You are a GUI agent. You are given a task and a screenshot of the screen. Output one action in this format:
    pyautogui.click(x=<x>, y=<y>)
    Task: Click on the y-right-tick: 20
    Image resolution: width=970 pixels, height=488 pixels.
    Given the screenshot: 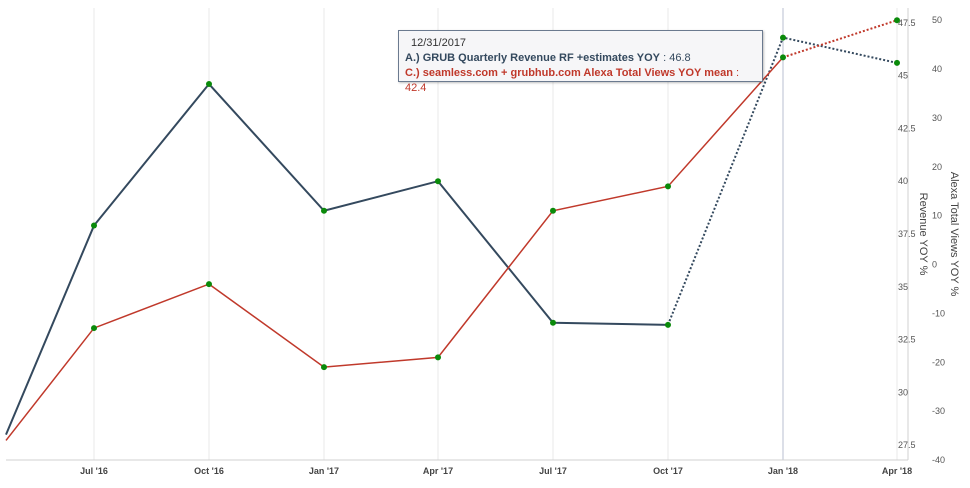 What is the action you would take?
    pyautogui.click(x=937, y=167)
    